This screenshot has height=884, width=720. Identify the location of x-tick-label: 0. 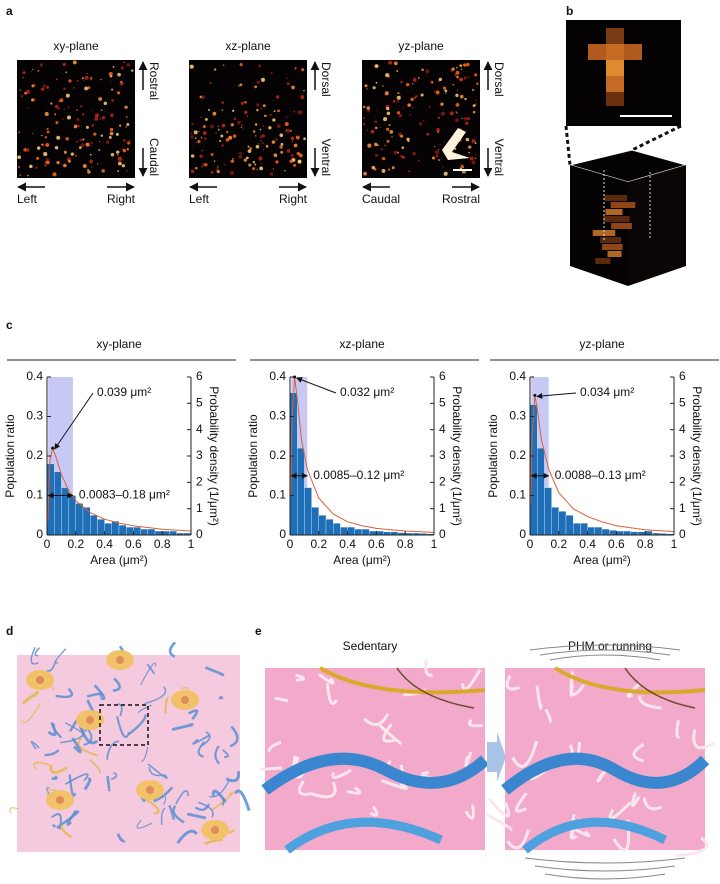
(290, 544).